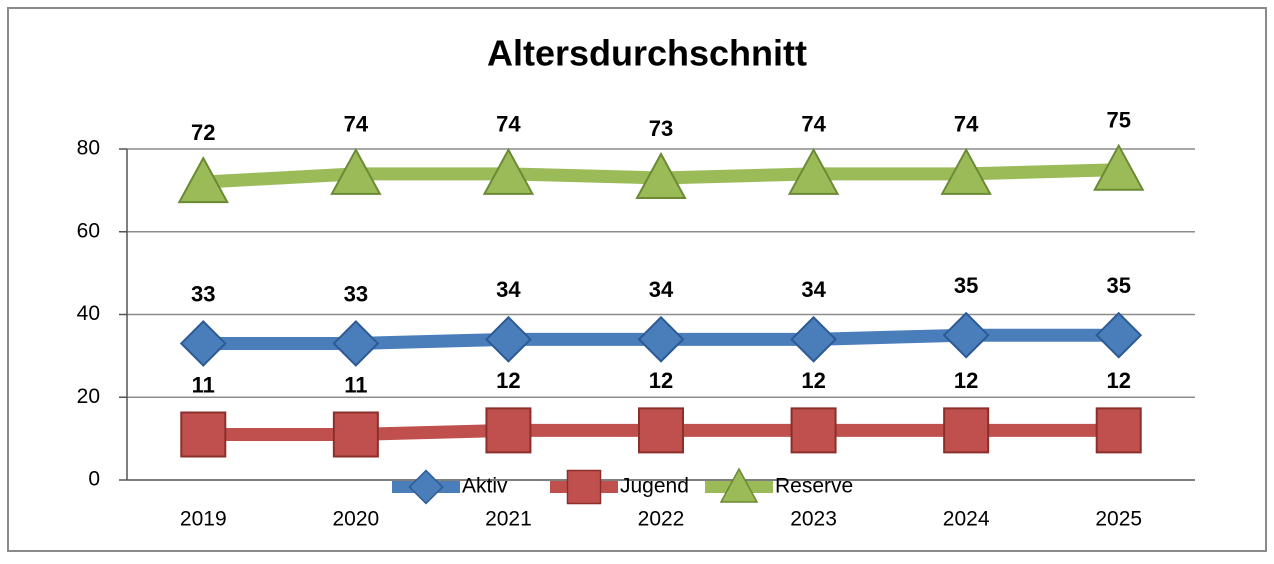 This screenshot has height=564, width=1274. I want to click on x-tick-label: 2022, so click(661, 519).